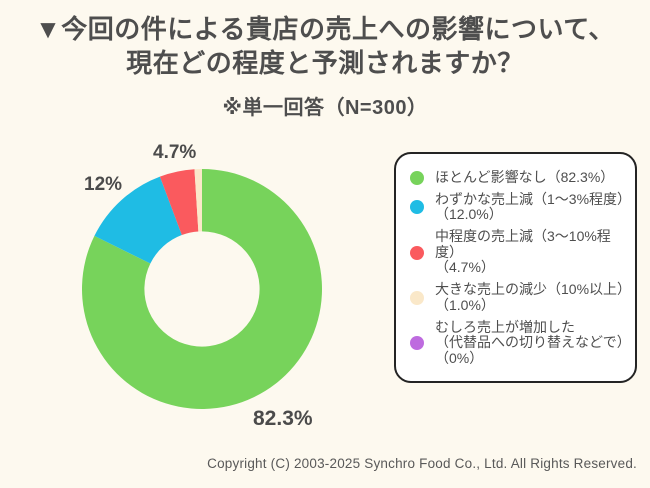 This screenshot has width=650, height=488. I want to click on legend-item: 大きな売上の減少（10%以上） （1.0%）, so click(521, 297).